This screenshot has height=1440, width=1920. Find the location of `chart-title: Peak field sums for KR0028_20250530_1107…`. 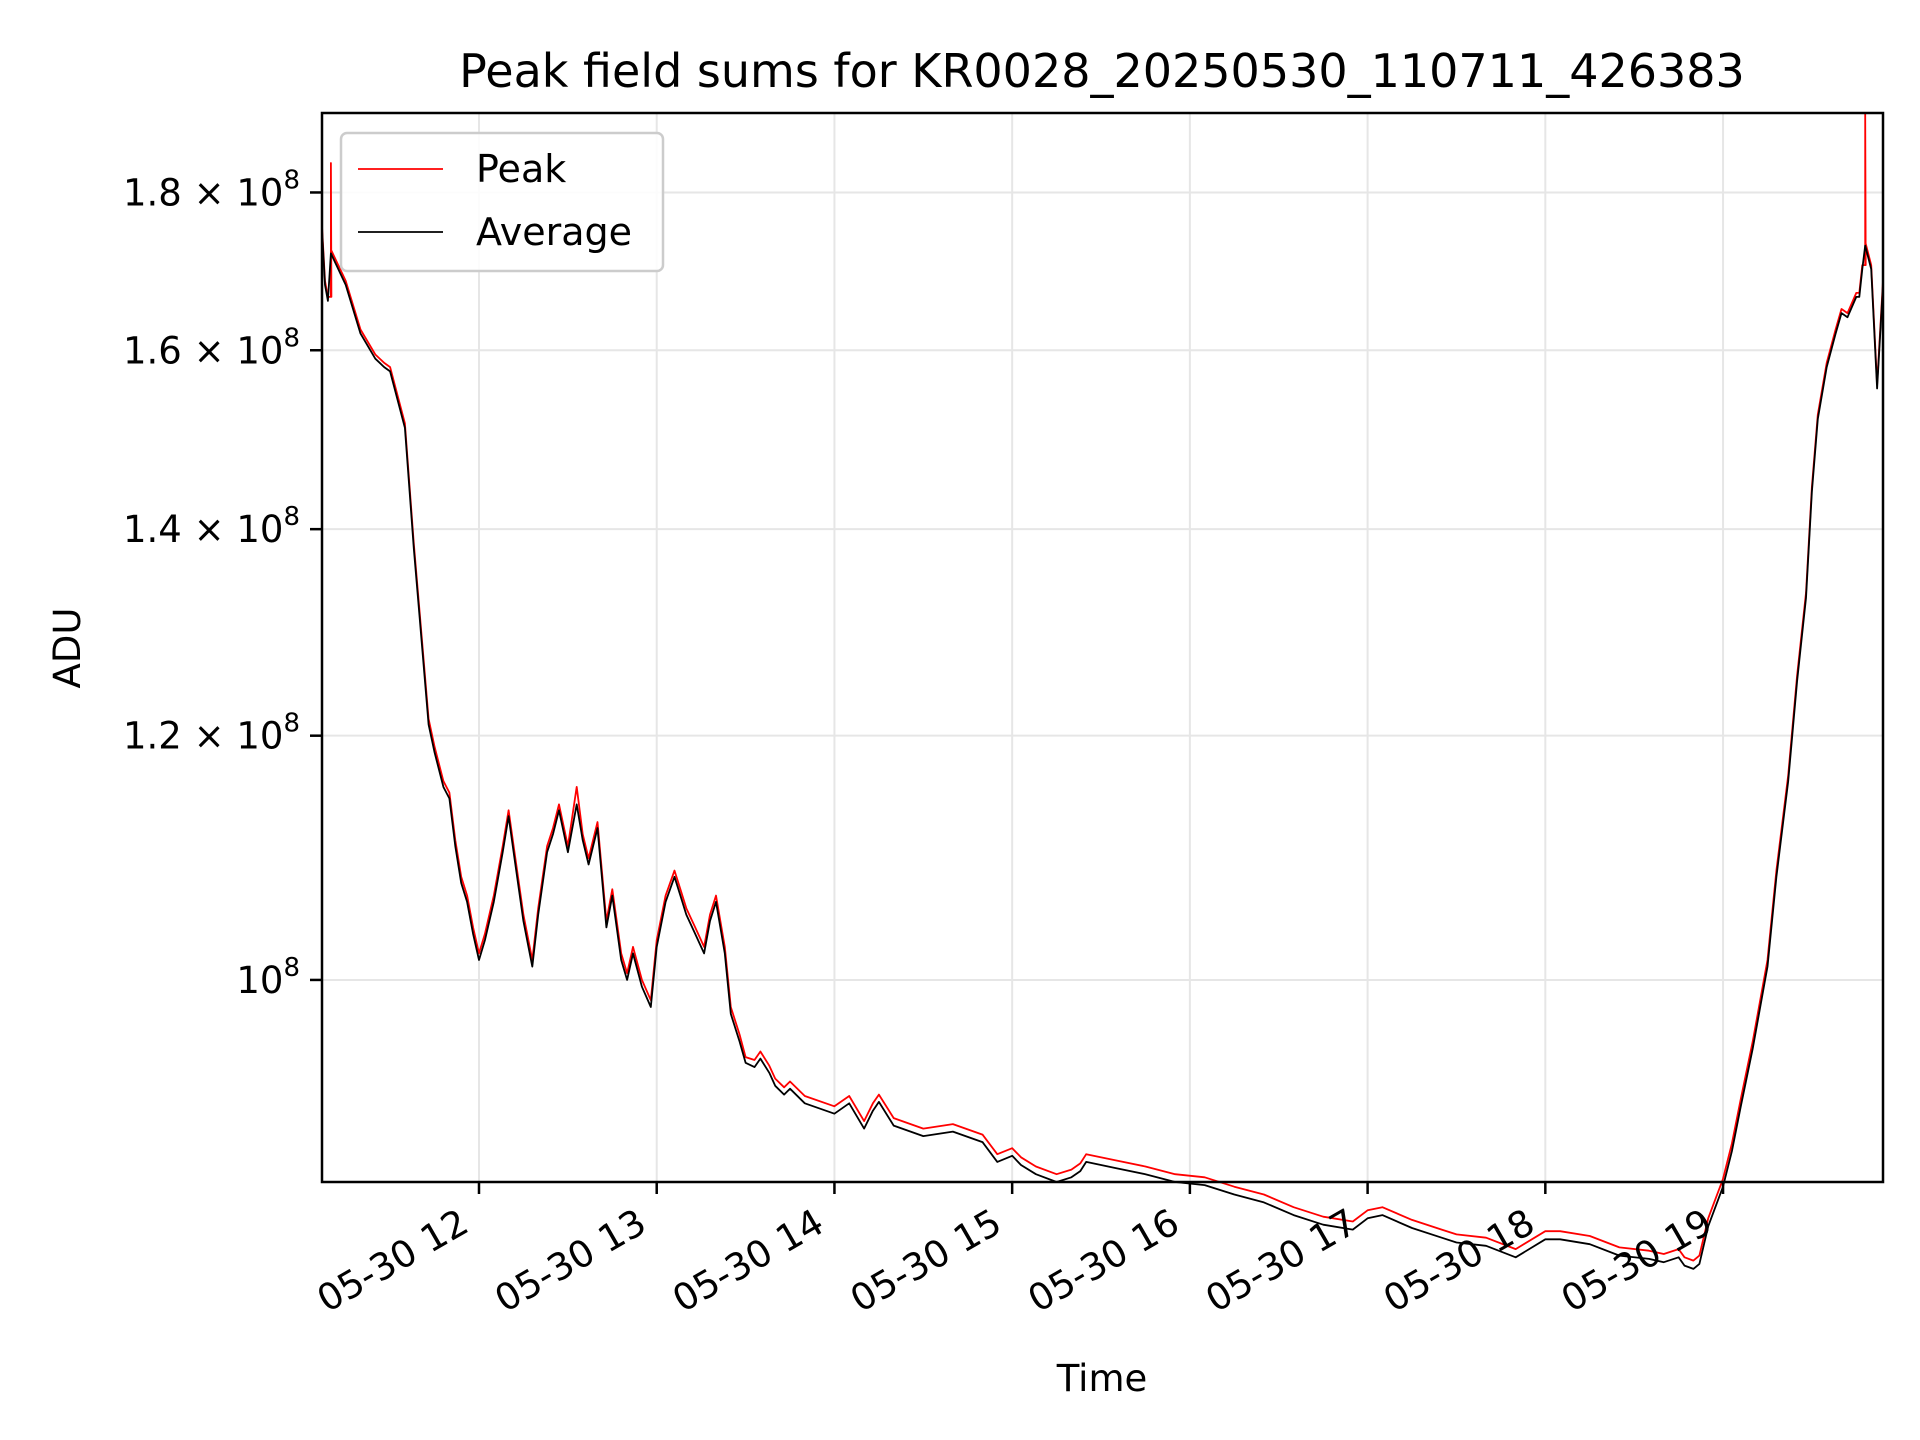

chart-title: Peak field sums for KR0028_20250530_1107… is located at coordinates (1102, 71).